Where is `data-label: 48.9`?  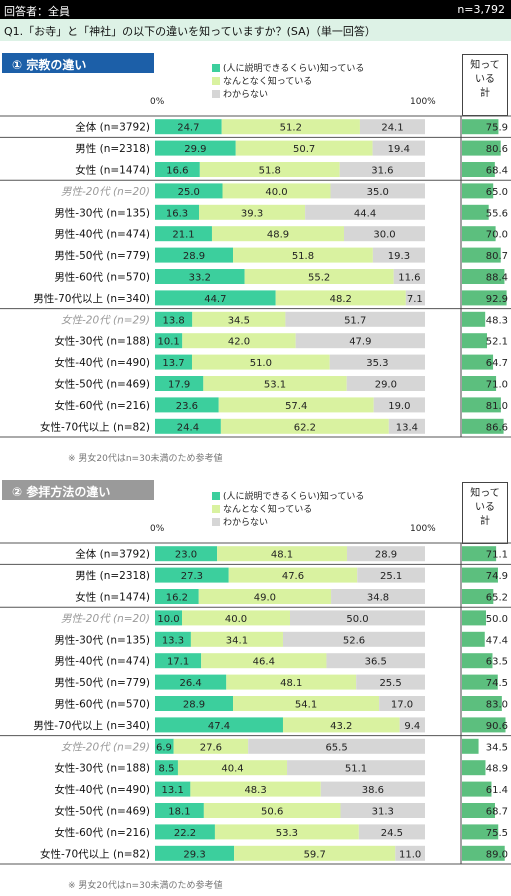 data-label: 48.9 is located at coordinates (278, 235).